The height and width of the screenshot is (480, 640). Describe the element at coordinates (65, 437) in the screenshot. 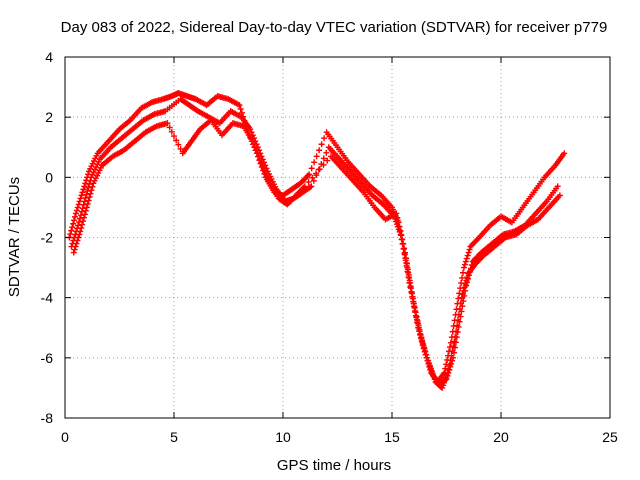

I see `x-tick-label: 0` at that location.